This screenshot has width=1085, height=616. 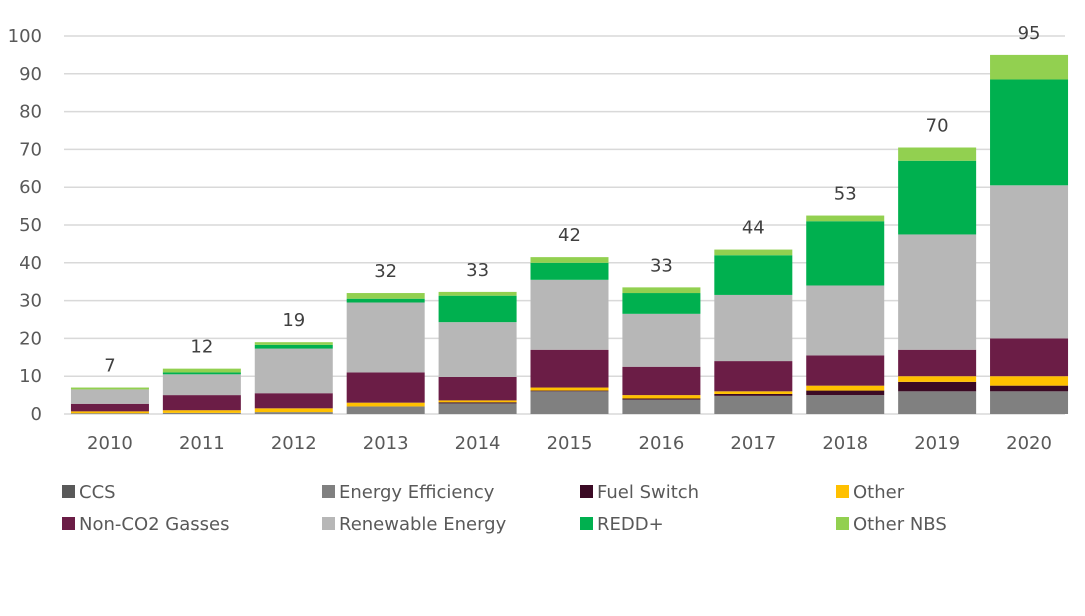 What do you see at coordinates (630, 524) in the screenshot?
I see `legend-label: REDD+` at bounding box center [630, 524].